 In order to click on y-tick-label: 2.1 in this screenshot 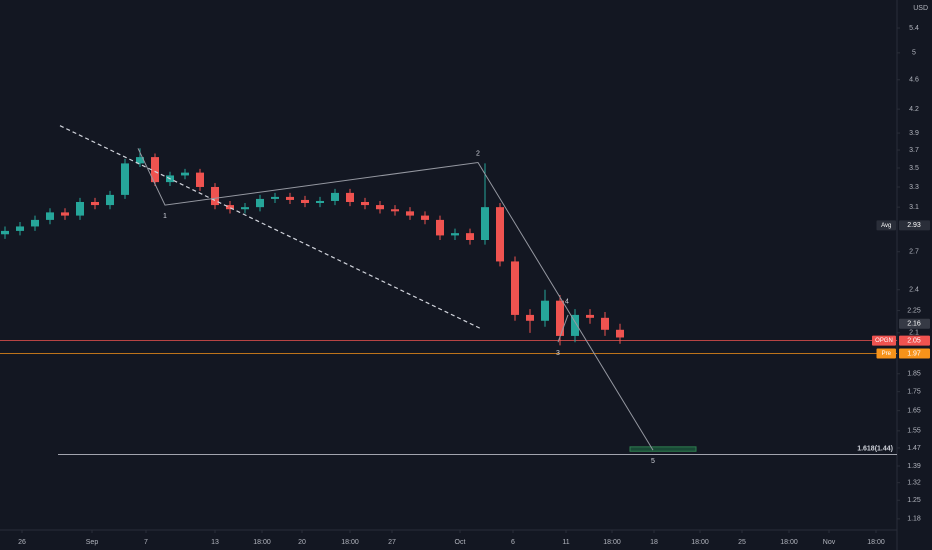, I will do `click(914, 333)`.